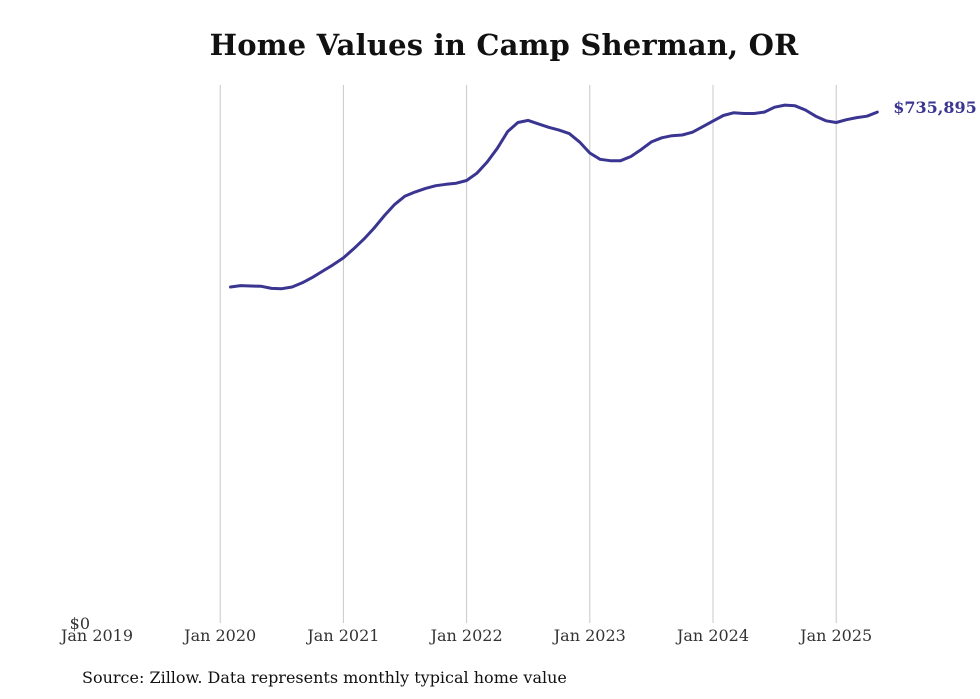 This screenshot has width=980, height=699. I want to click on x-tick-label: Jan 2019, so click(96, 635).